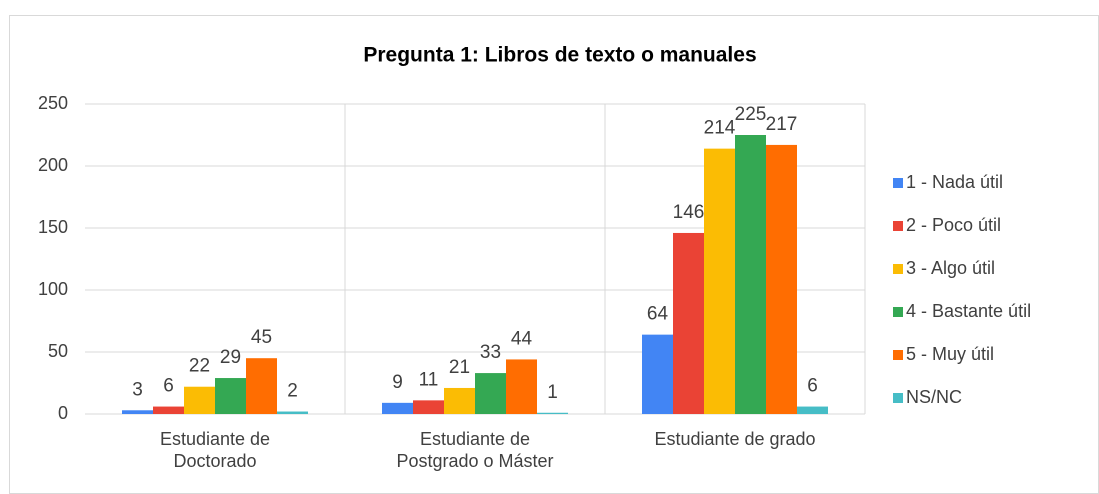  Describe the element at coordinates (397, 382) in the screenshot. I see `data-label: 9` at that location.